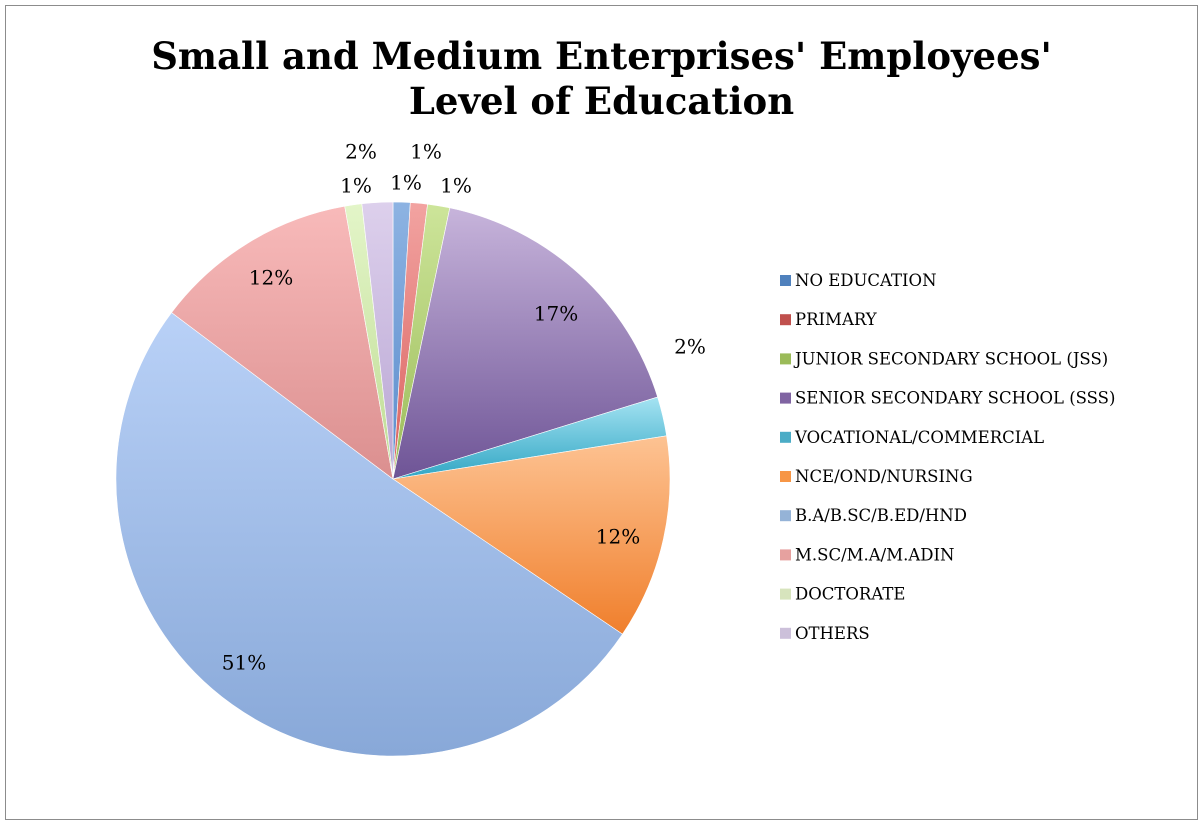  Describe the element at coordinates (426, 152) in the screenshot. I see `data-label-primary: 1%` at that location.